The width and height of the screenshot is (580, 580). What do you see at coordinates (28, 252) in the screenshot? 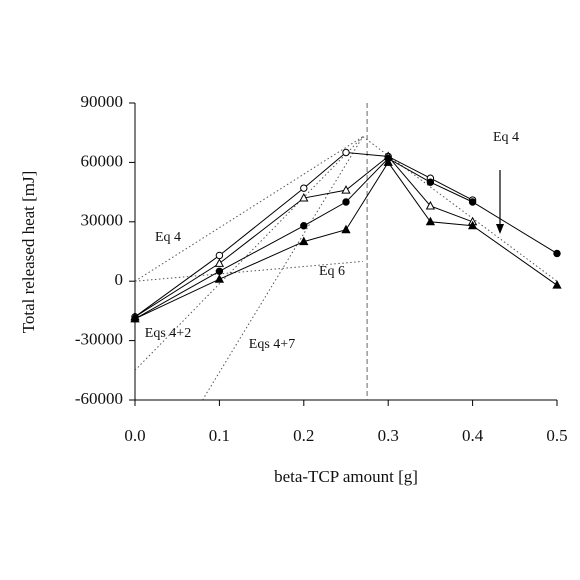
I see `y-axis-label: Total released heat [mJ]` at bounding box center [28, 252].